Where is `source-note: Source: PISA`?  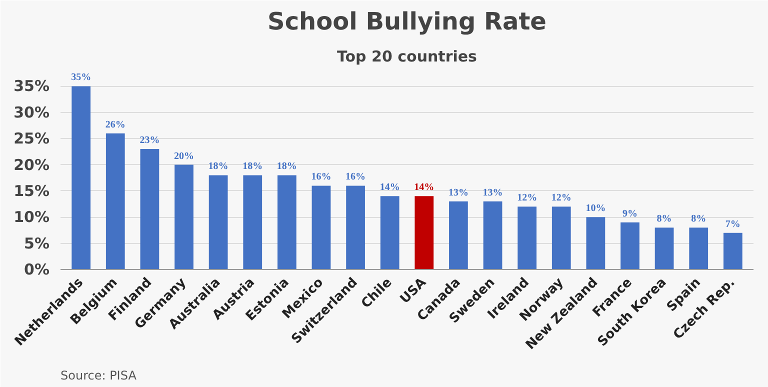 source-note: Source: PISA is located at coordinates (99, 375).